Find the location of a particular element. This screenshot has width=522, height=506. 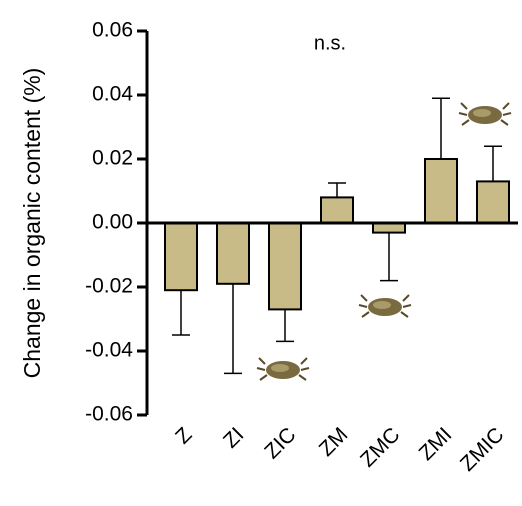

x-tick-label: ZMIC is located at coordinates (482, 449).